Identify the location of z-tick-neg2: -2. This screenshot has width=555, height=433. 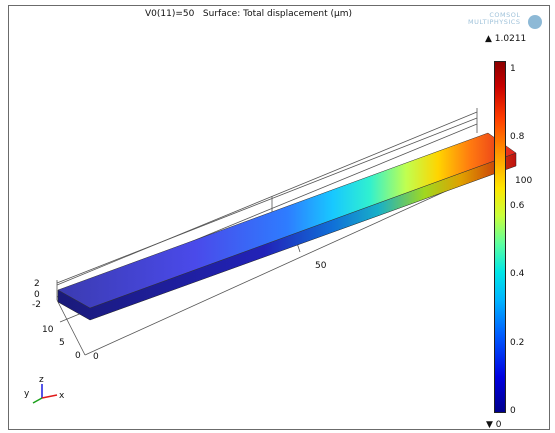
(36, 305).